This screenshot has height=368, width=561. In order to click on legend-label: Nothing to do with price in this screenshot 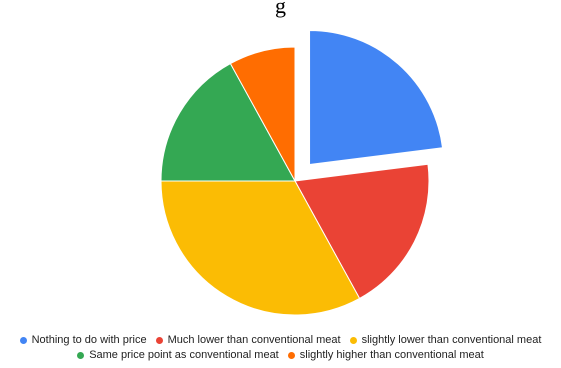, I will do `click(89, 340)`.